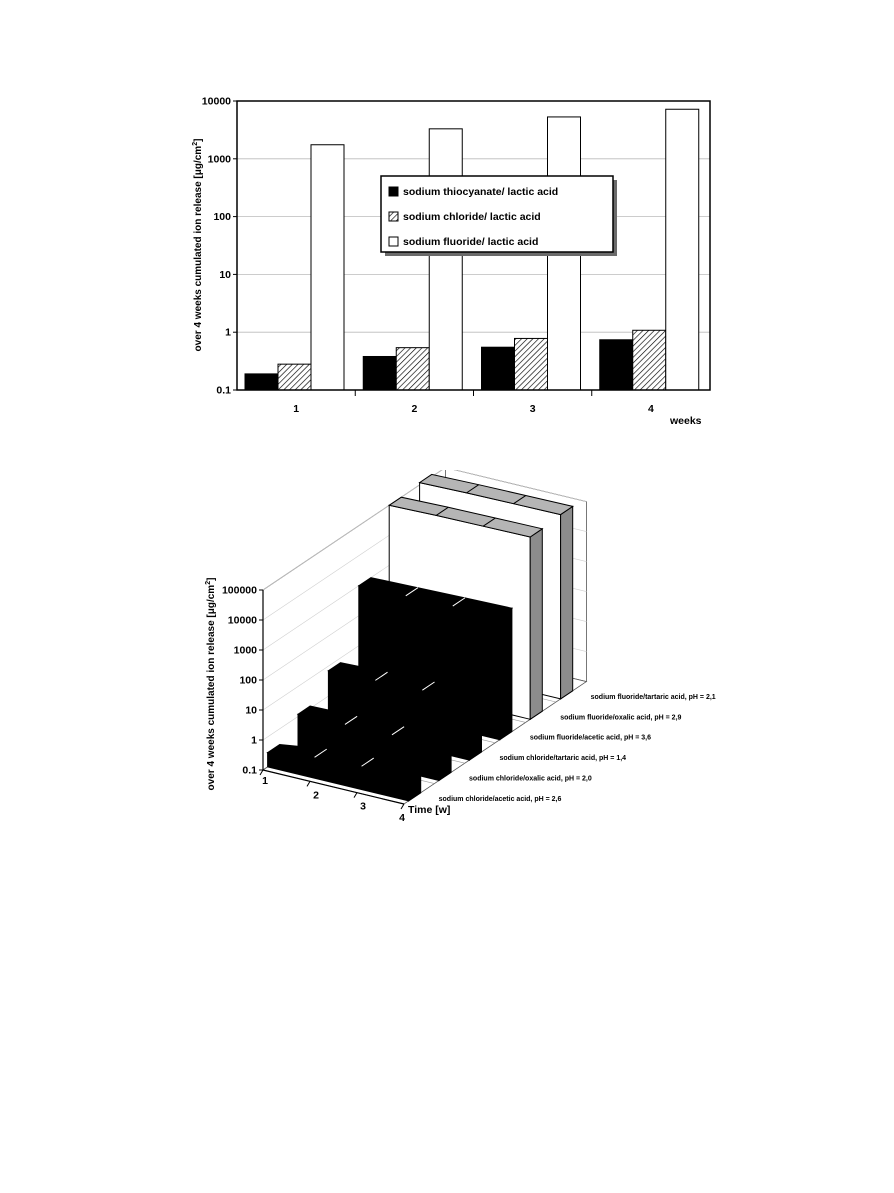 The width and height of the screenshot is (894, 1193). I want to click on x-axis-label: weeks, so click(685, 421).